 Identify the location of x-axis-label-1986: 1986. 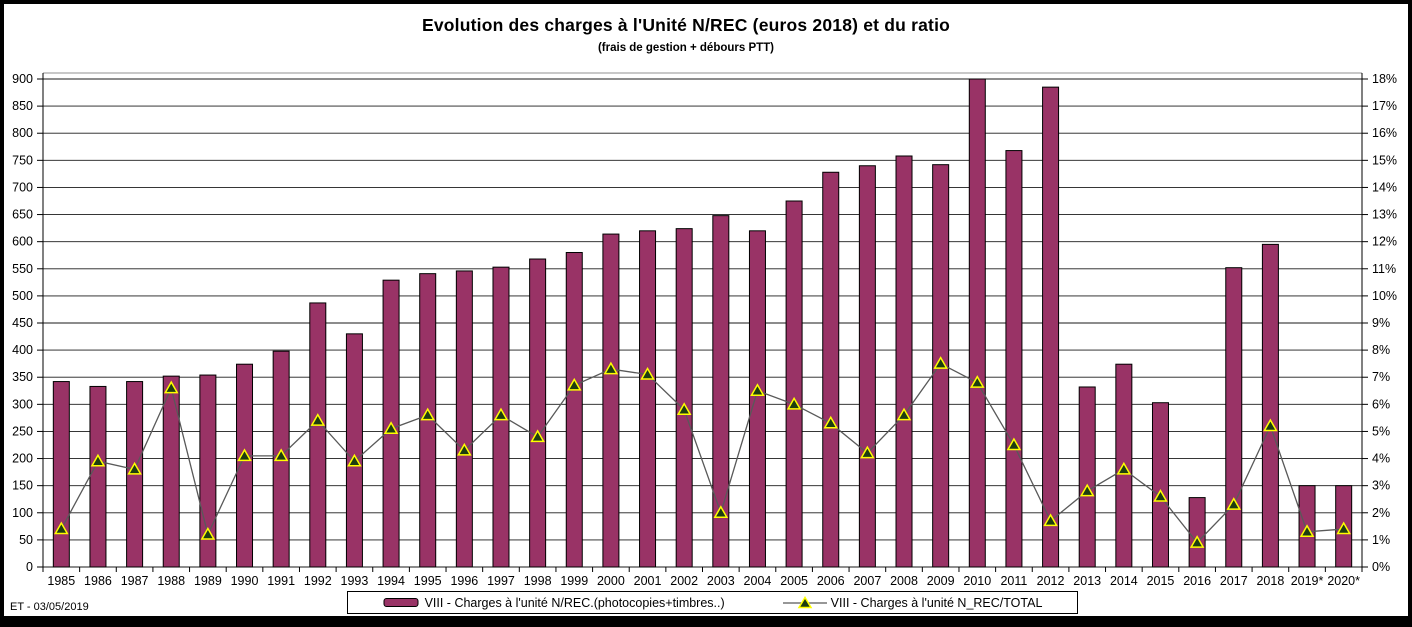
(98, 581).